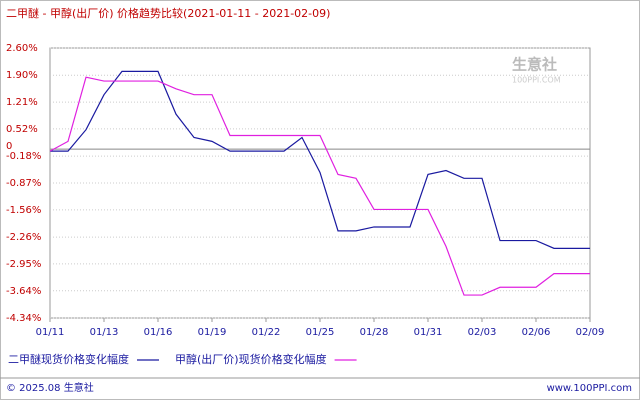 Image resolution: width=640 pixels, height=400 pixels. I want to click on footer-right: www.100PPI.com, so click(589, 388).